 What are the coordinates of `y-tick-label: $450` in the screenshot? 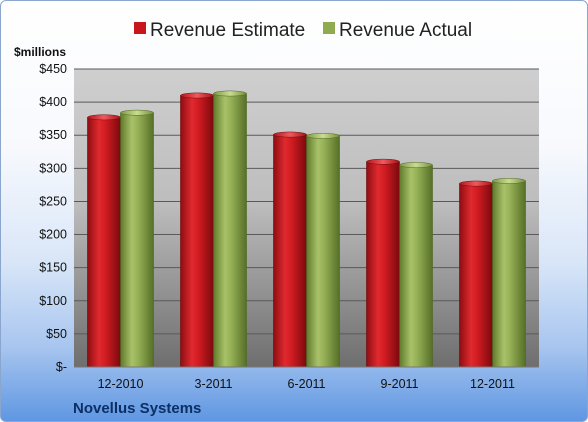 It's located at (53, 69).